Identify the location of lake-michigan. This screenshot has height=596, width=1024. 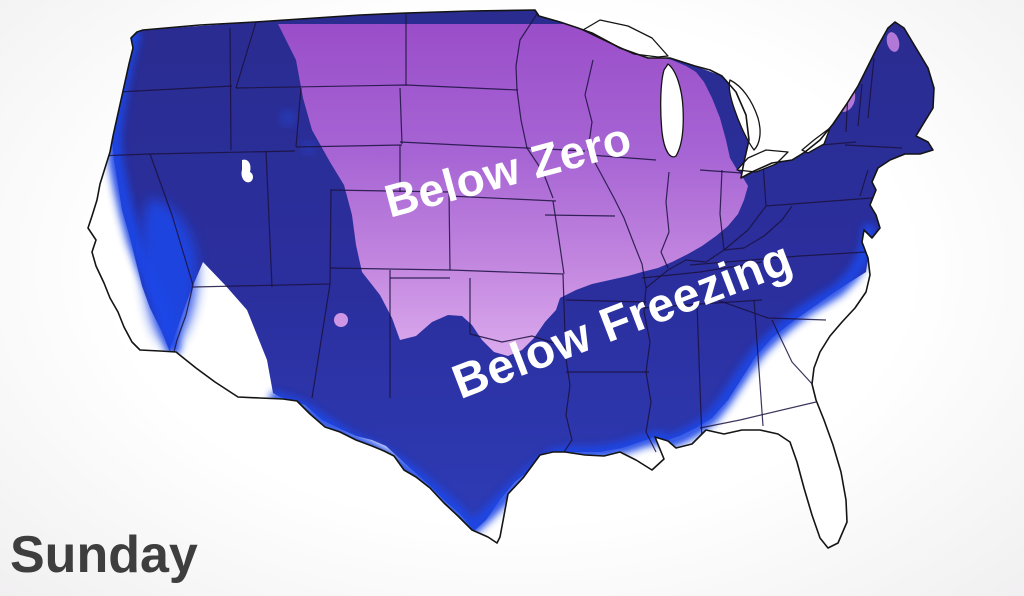
(672, 110).